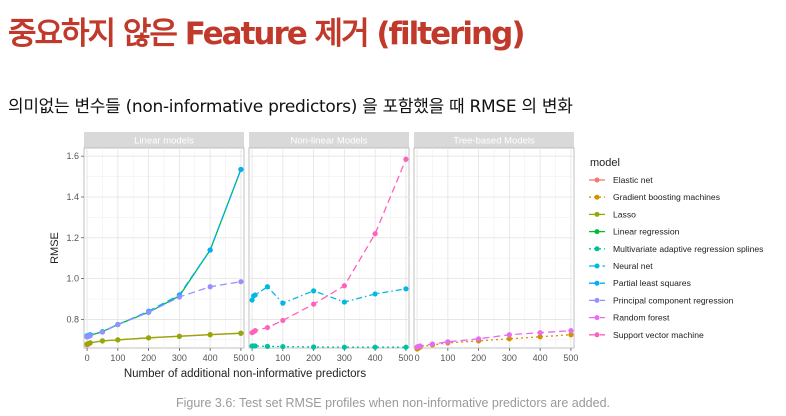  Describe the element at coordinates (658, 335) in the screenshot. I see `legend-label: Support vector machine` at that location.